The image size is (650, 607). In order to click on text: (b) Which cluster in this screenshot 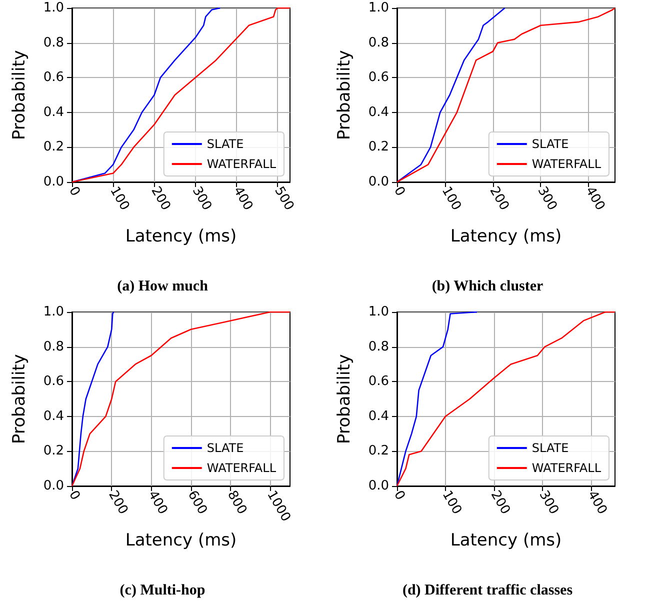, I will do `click(488, 286)`.